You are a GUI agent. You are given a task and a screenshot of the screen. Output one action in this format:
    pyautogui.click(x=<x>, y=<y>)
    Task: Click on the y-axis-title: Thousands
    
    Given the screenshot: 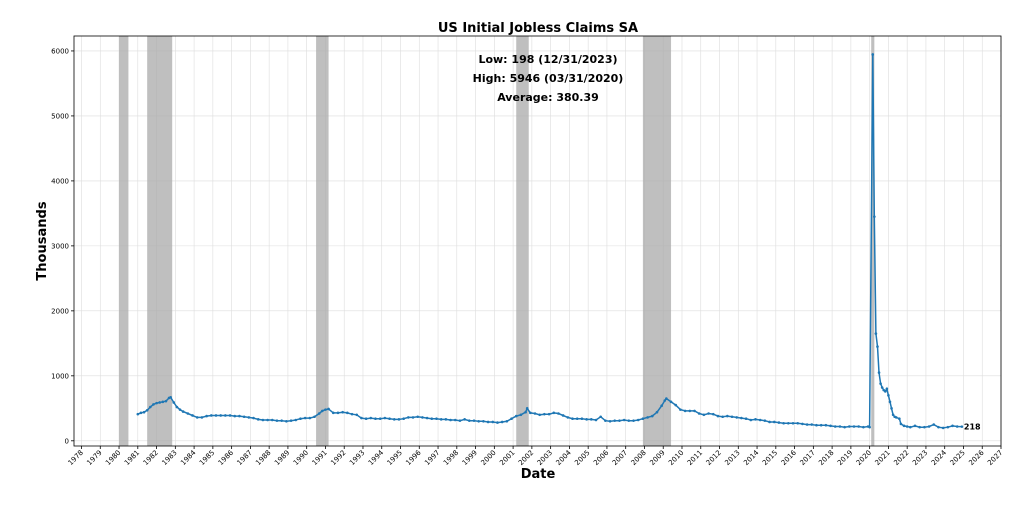 What is the action you would take?
    pyautogui.click(x=42, y=240)
    